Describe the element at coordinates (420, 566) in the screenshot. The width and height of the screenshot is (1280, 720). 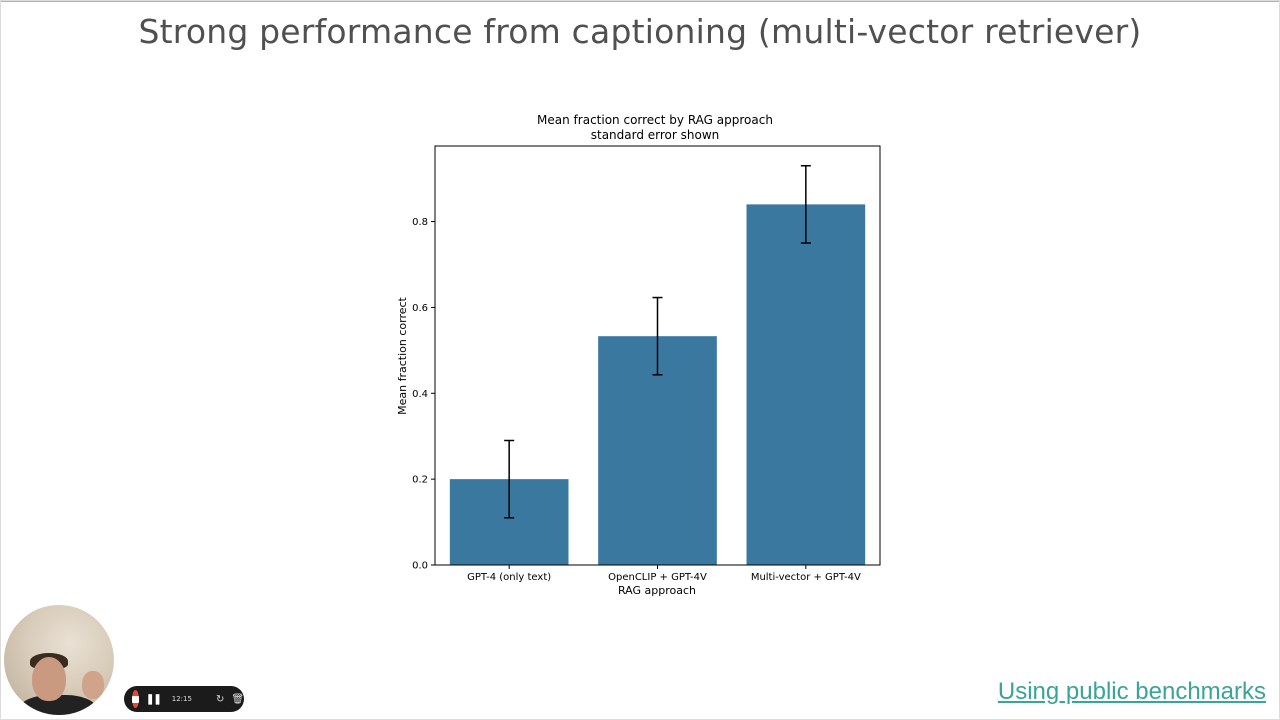
I see `y-tick-label-0: 0.0` at that location.